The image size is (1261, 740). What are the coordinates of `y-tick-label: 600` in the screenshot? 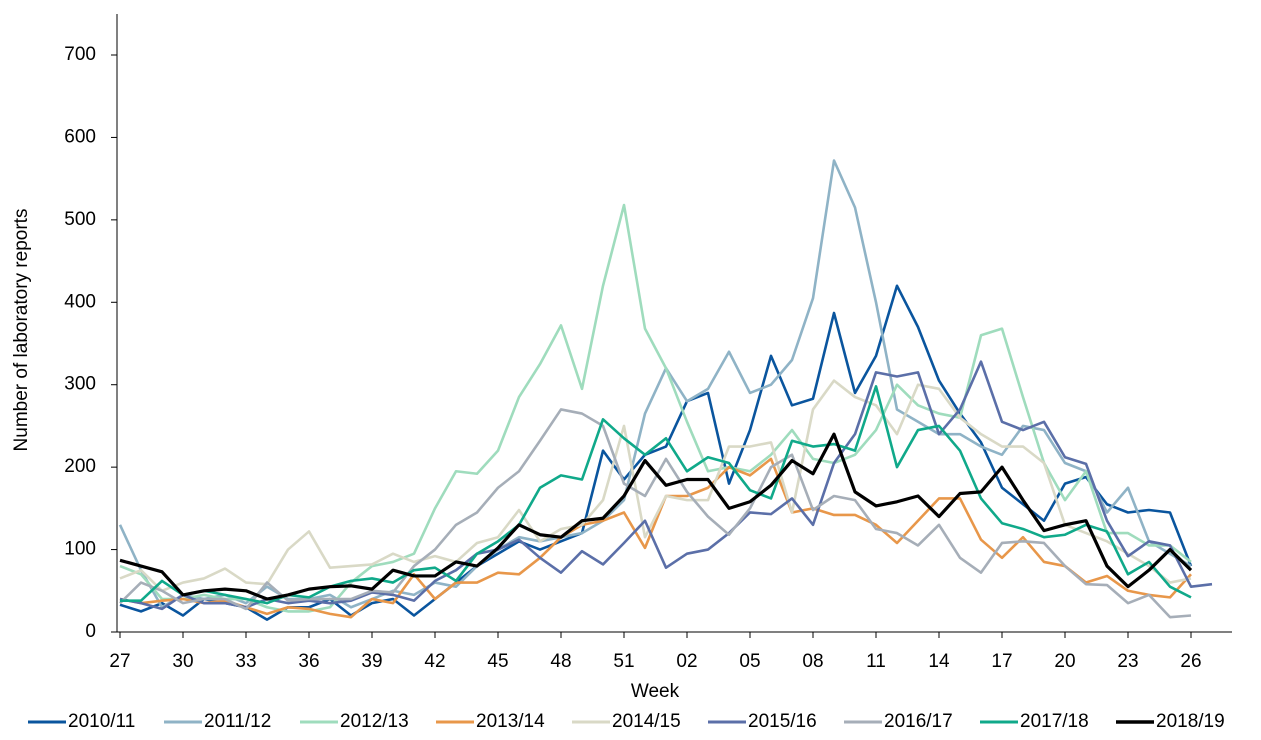 It's located at (80, 136).